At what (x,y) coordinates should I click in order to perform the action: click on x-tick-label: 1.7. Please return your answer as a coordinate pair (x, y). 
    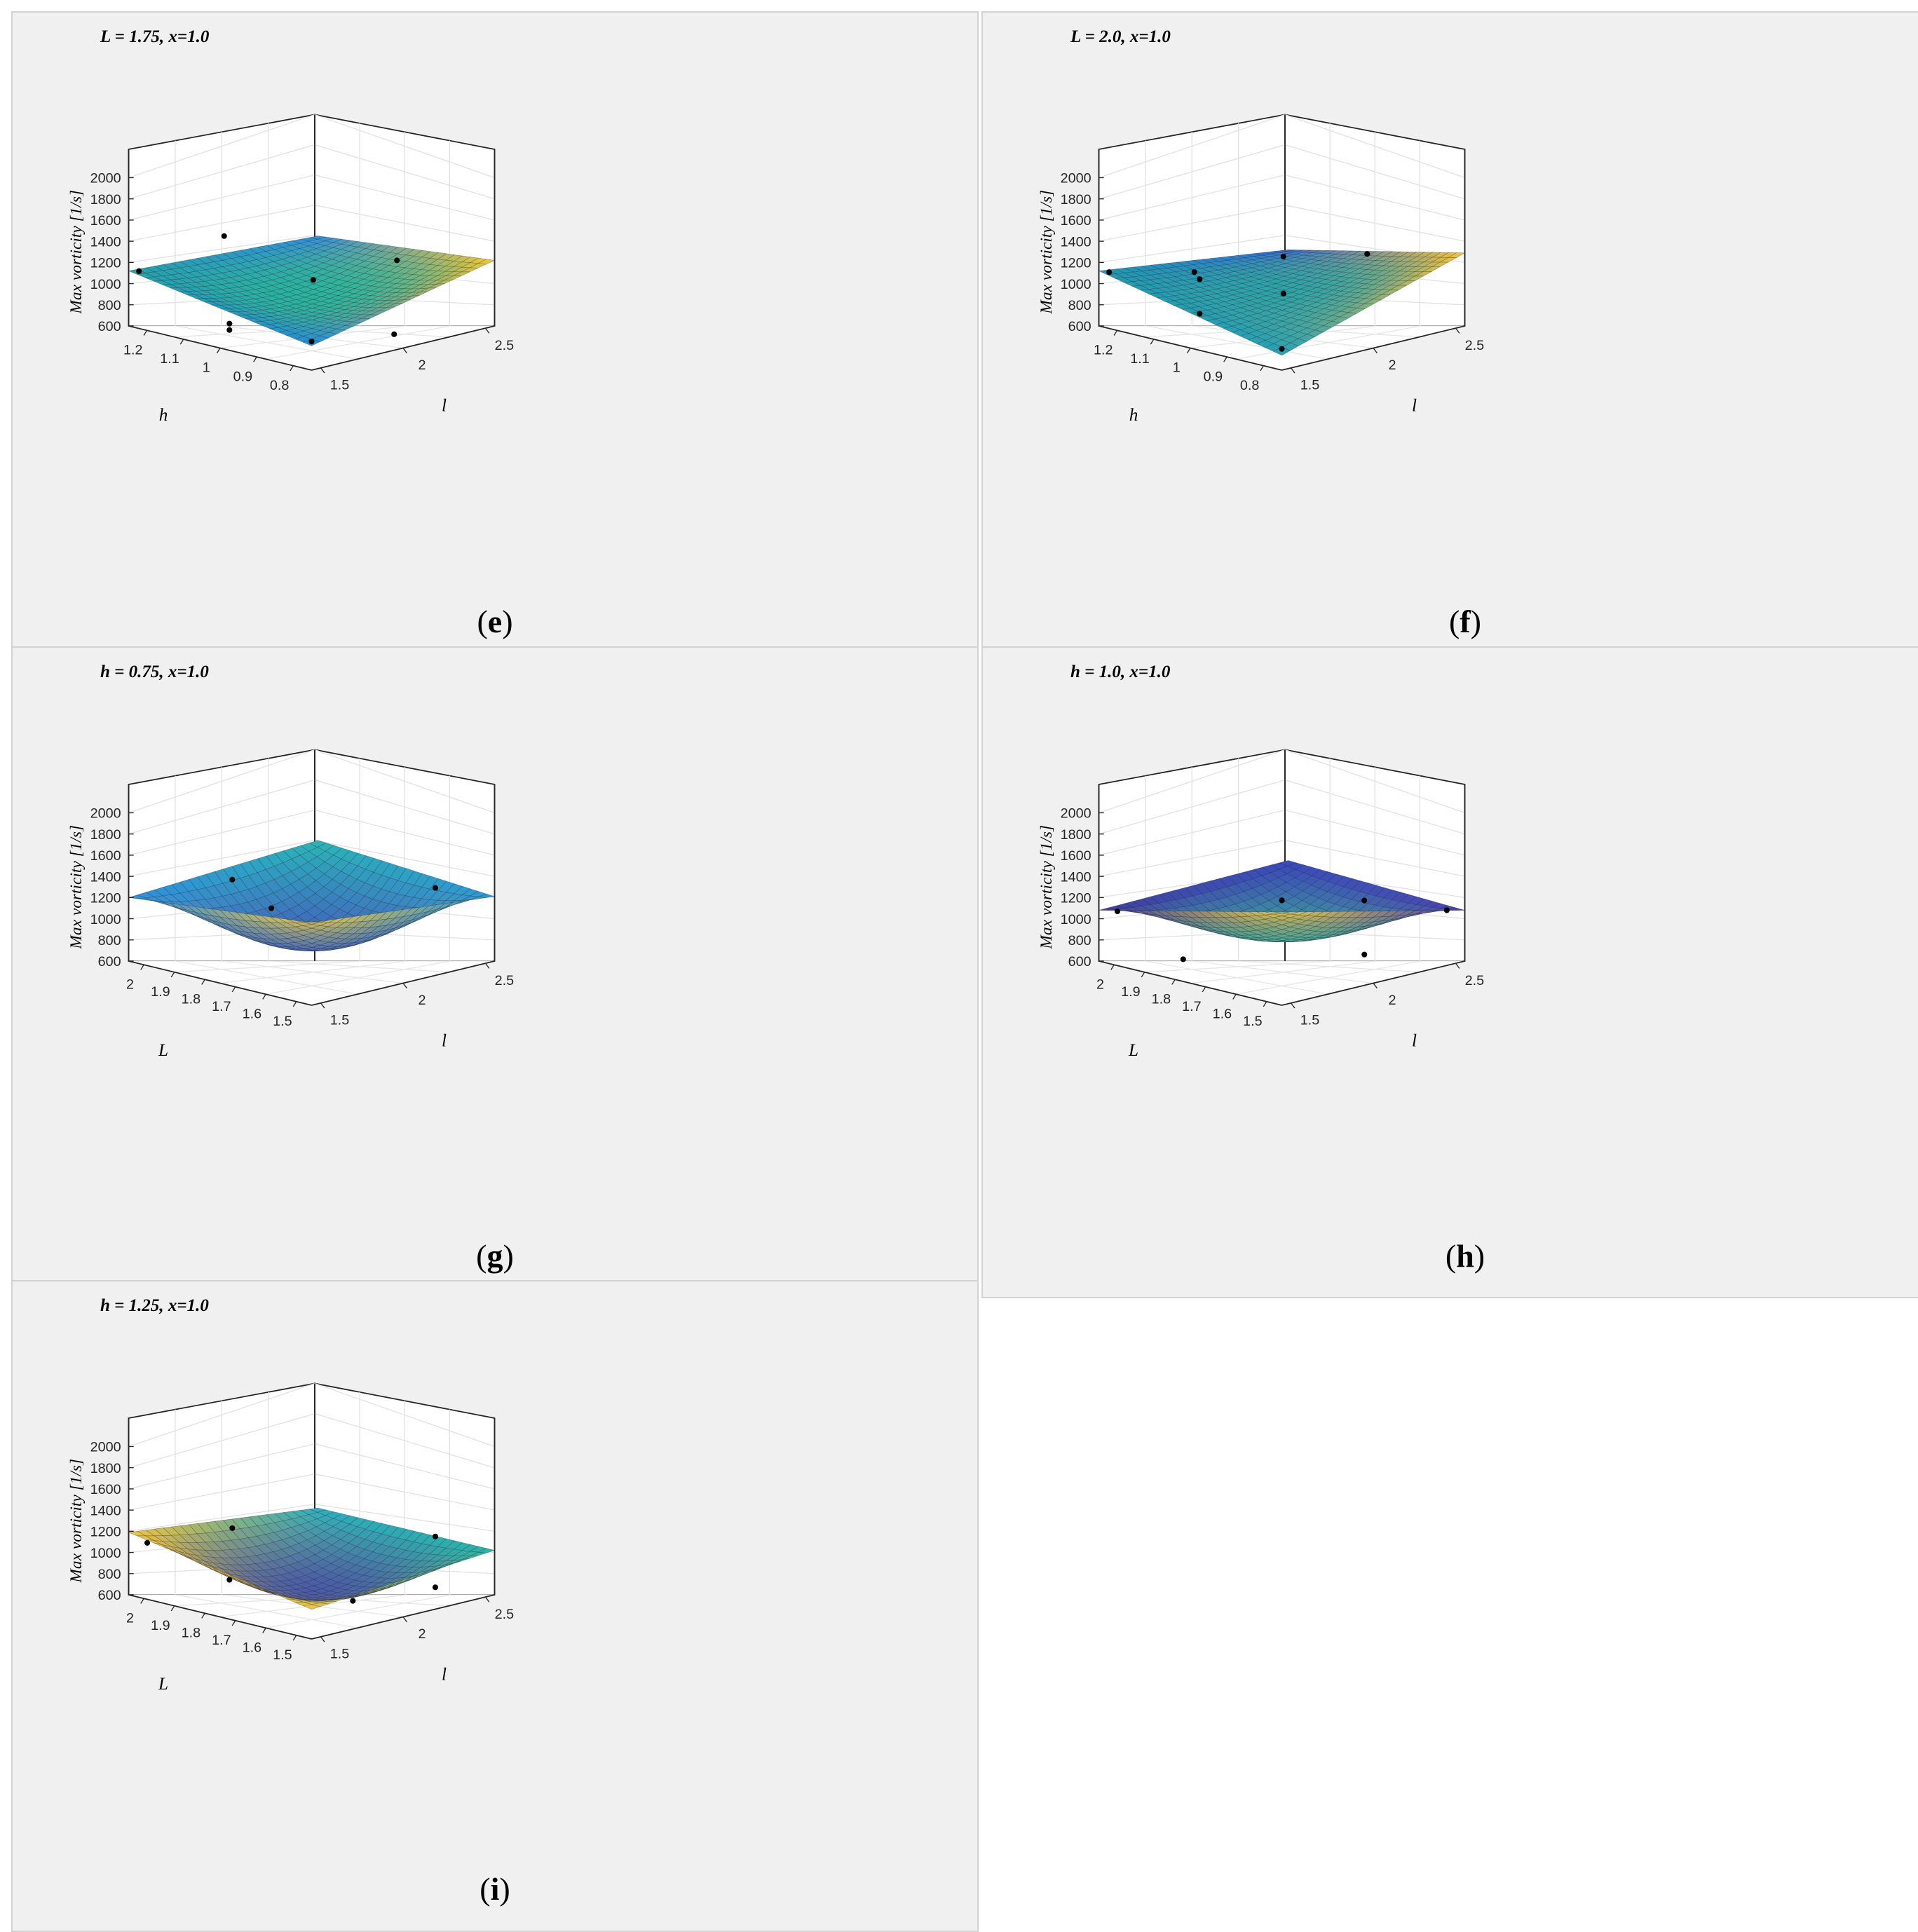
    Looking at the image, I should click on (1192, 1006).